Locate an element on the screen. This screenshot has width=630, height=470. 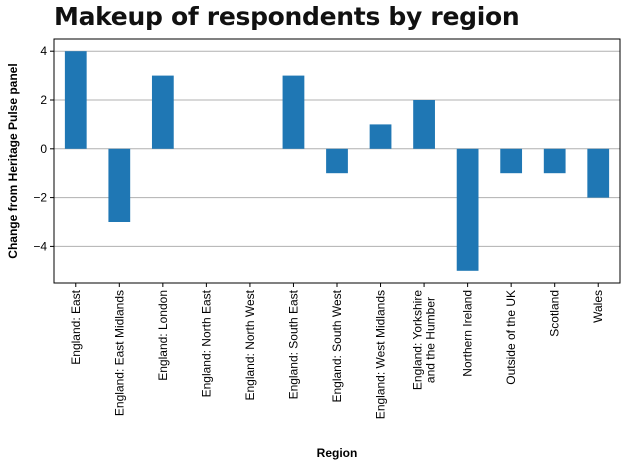
x-tick-label: Scotland is located at coordinates (555, 313).